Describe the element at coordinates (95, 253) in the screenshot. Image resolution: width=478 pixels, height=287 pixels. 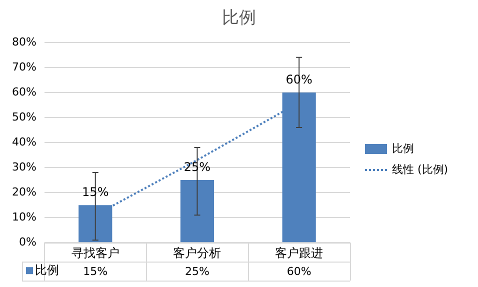
I see `x-tick-label: 寻找客户` at that location.